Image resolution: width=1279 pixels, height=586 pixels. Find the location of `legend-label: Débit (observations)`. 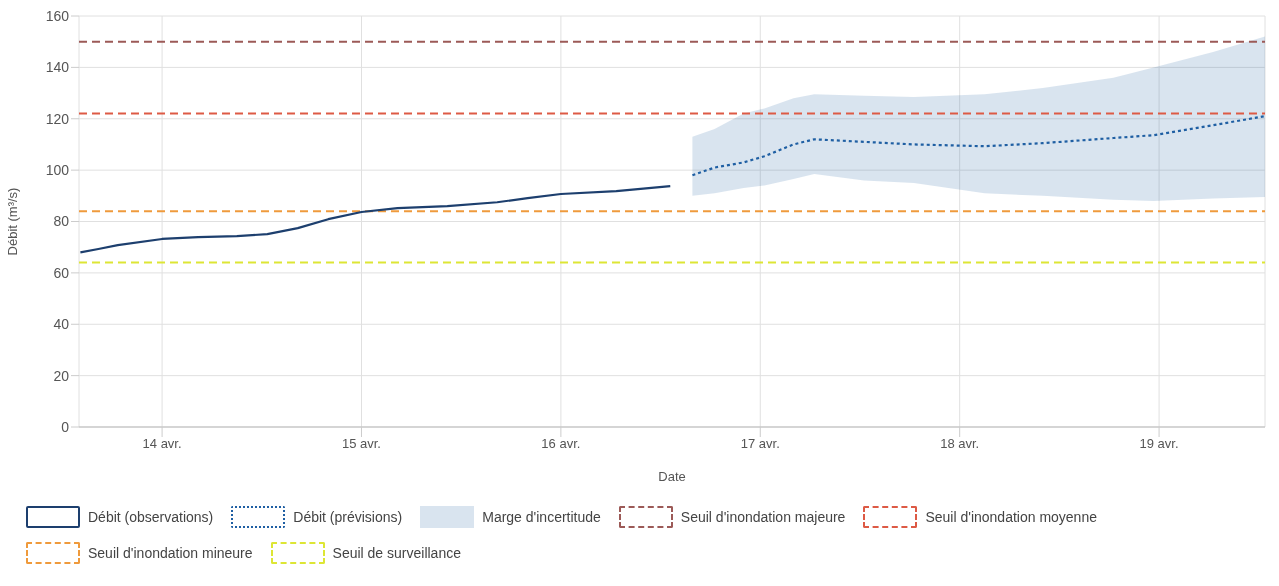

legend-label: Débit (observations) is located at coordinates (151, 517).